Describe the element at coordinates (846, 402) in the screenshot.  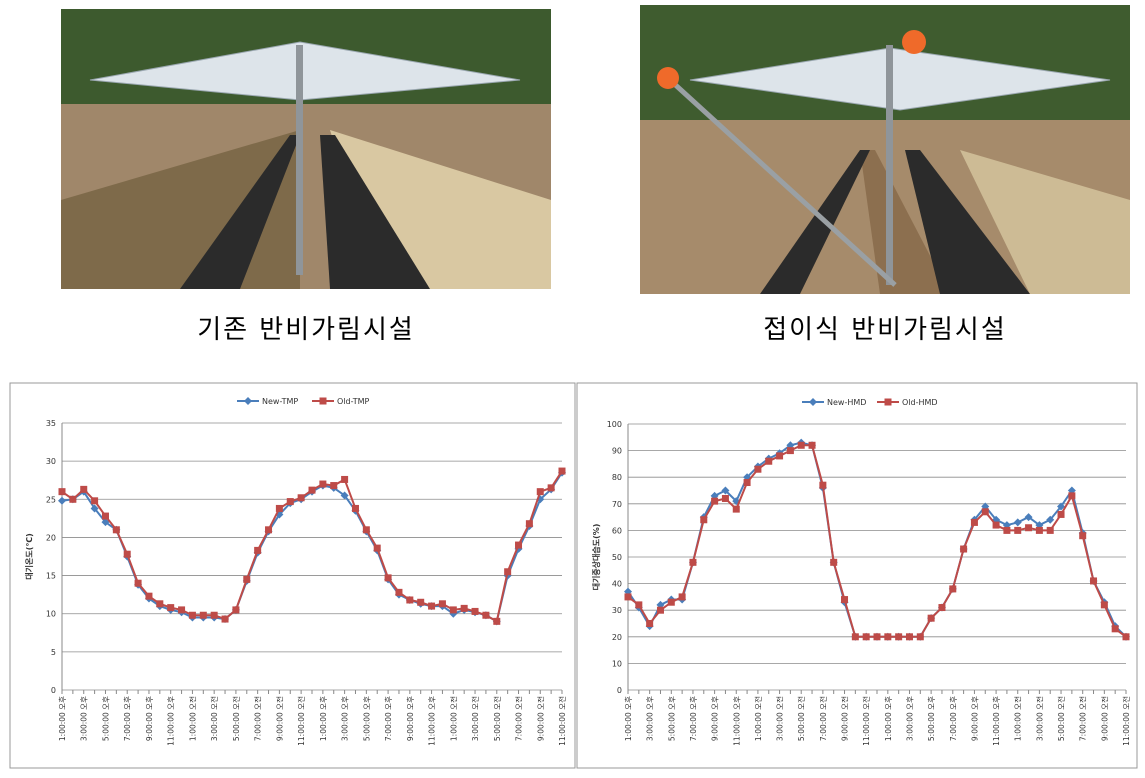
I see `legend-label: New-HMD` at that location.